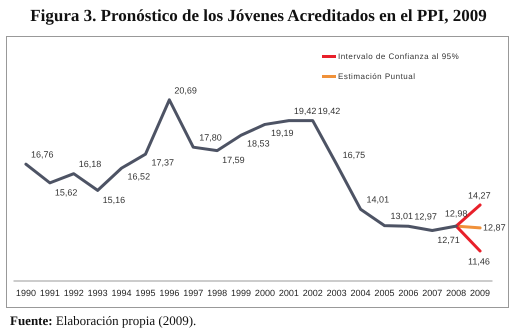 Image resolution: width=517 pixels, height=333 pixels. Describe the element at coordinates (193, 293) in the screenshot. I see `x-tick-label: 1997` at that location.